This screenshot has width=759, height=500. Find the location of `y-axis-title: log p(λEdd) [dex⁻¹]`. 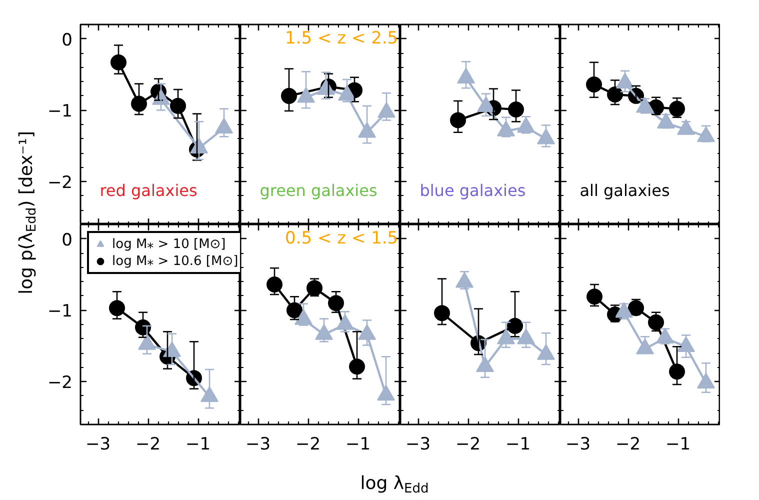

y-axis-title: log p(λEdd) [dex⁻¹] is located at coordinates (28, 212).